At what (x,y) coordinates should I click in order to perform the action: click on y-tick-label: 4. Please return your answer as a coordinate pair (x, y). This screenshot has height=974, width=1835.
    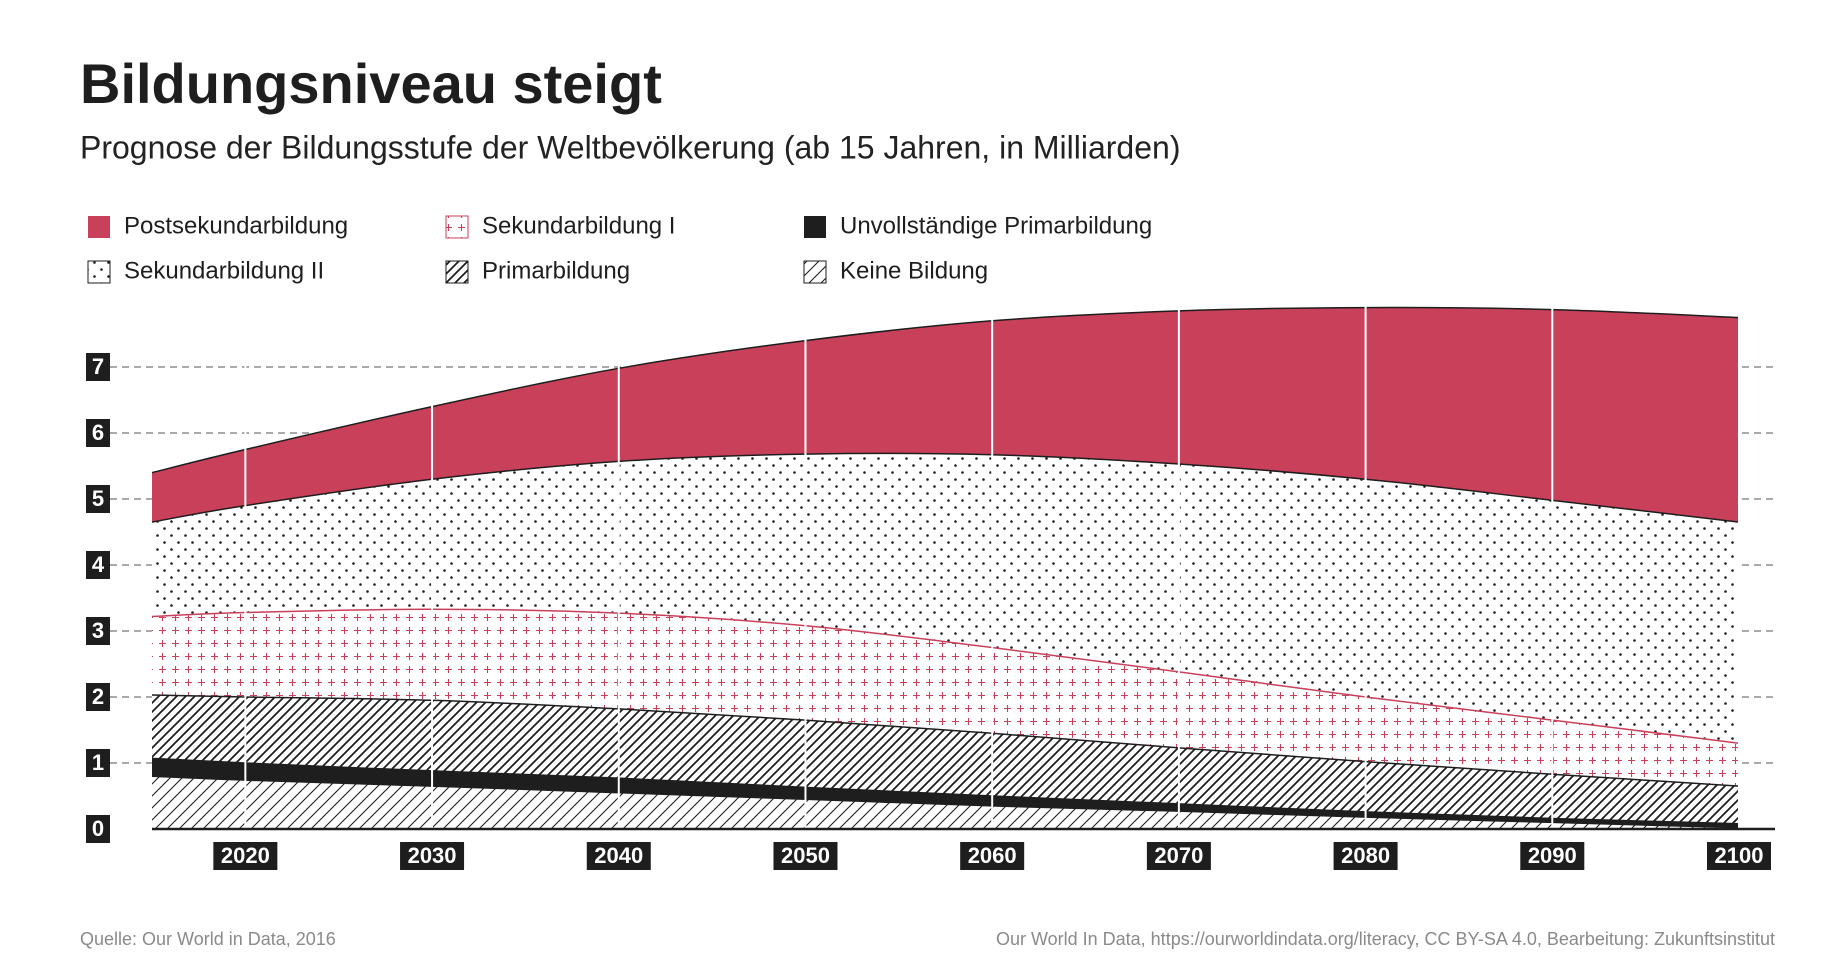
    Looking at the image, I should click on (98, 564).